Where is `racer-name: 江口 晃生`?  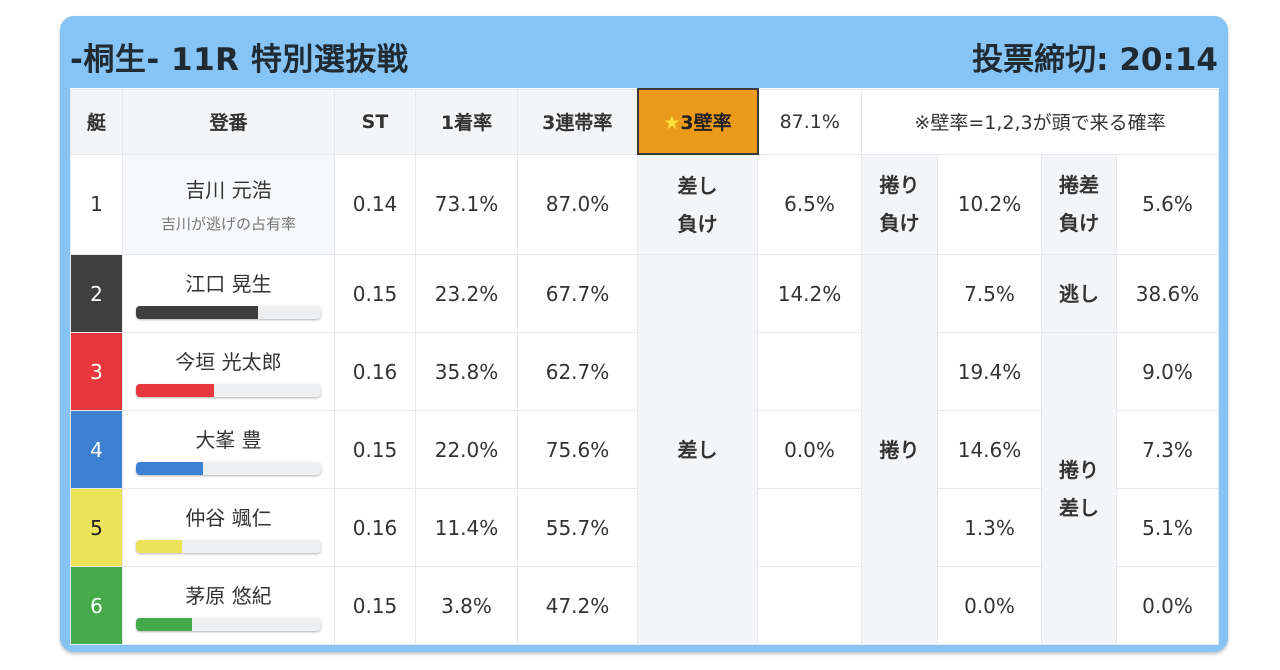 racer-name: 江口 晃生 is located at coordinates (228, 284).